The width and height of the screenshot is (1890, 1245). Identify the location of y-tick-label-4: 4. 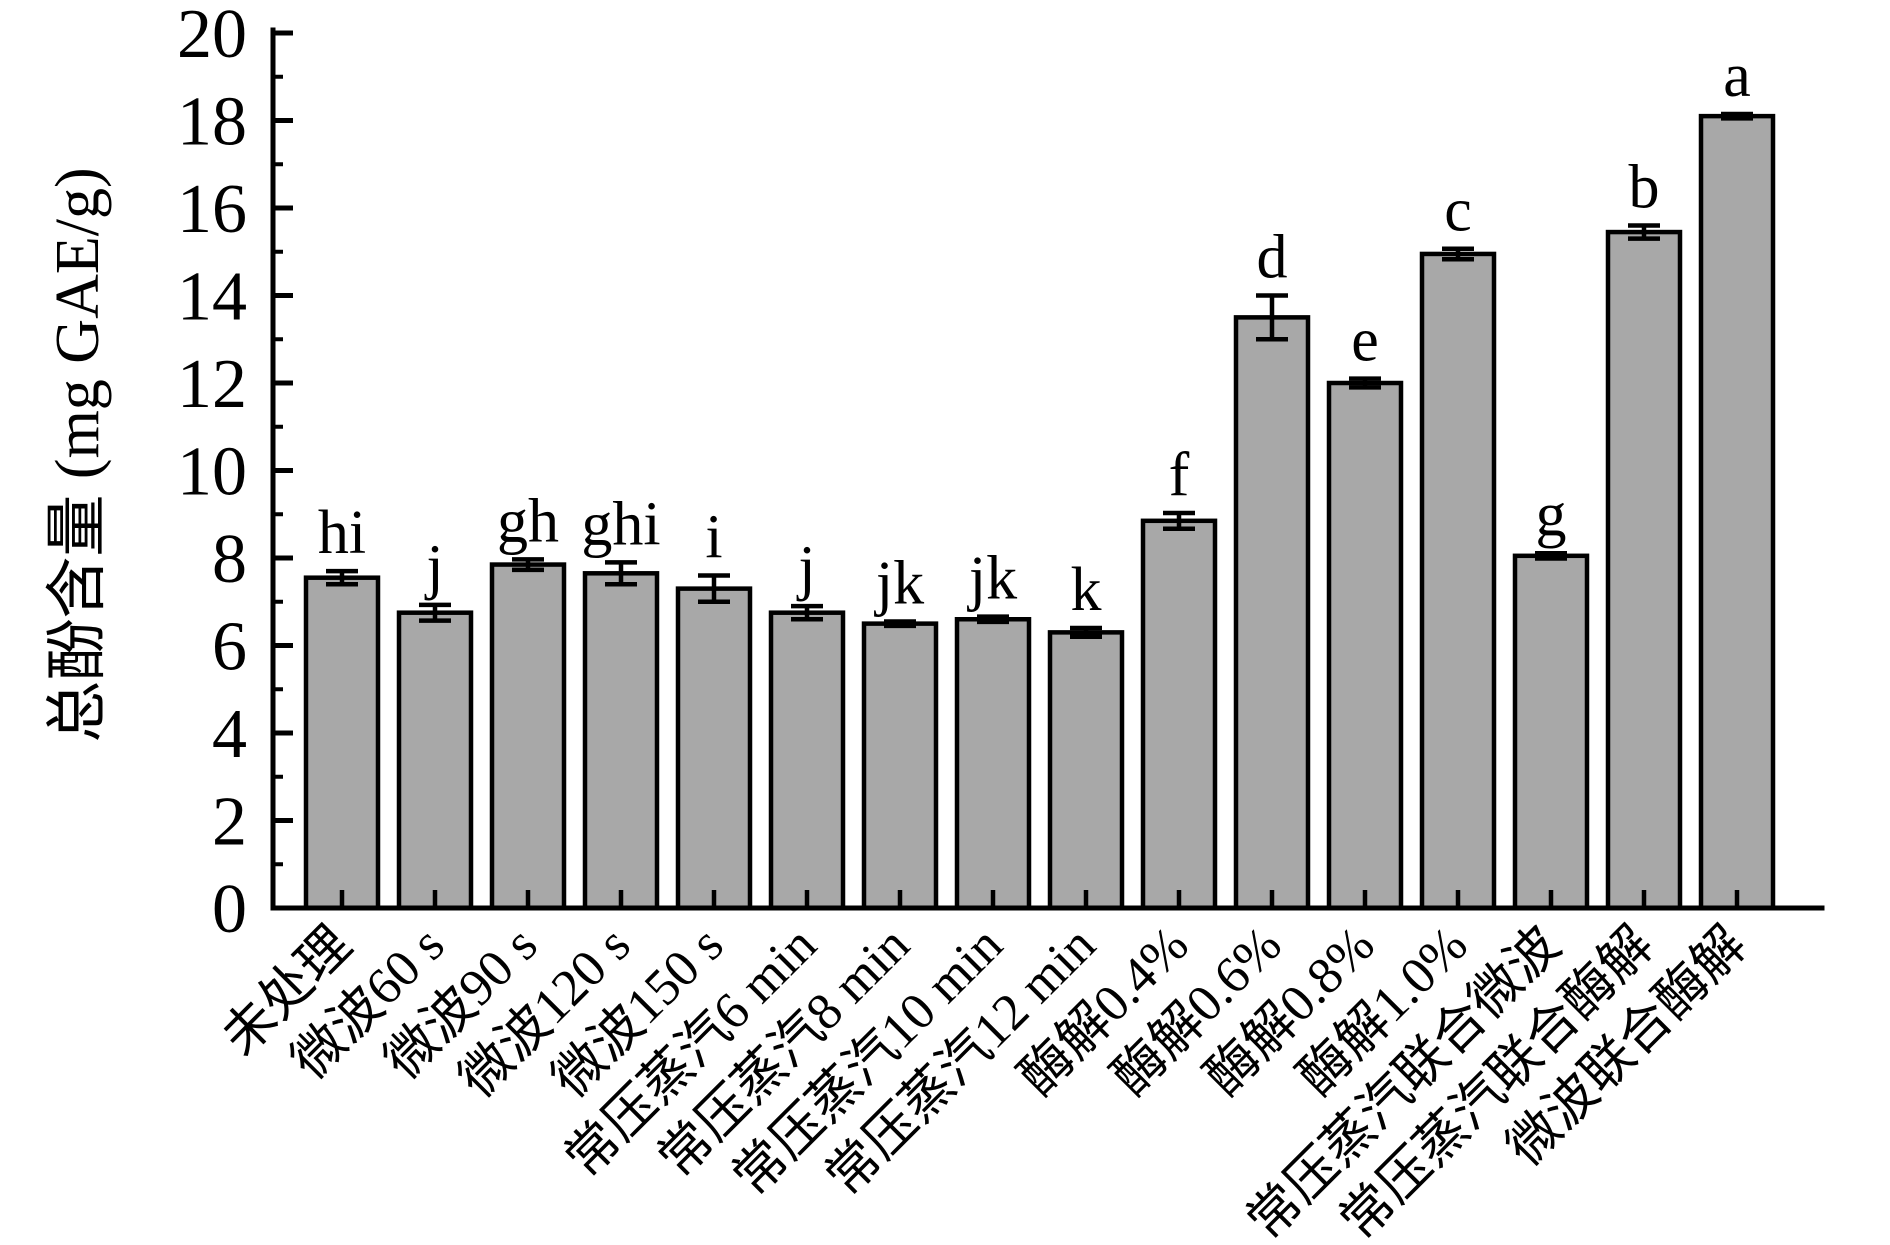
(229, 734).